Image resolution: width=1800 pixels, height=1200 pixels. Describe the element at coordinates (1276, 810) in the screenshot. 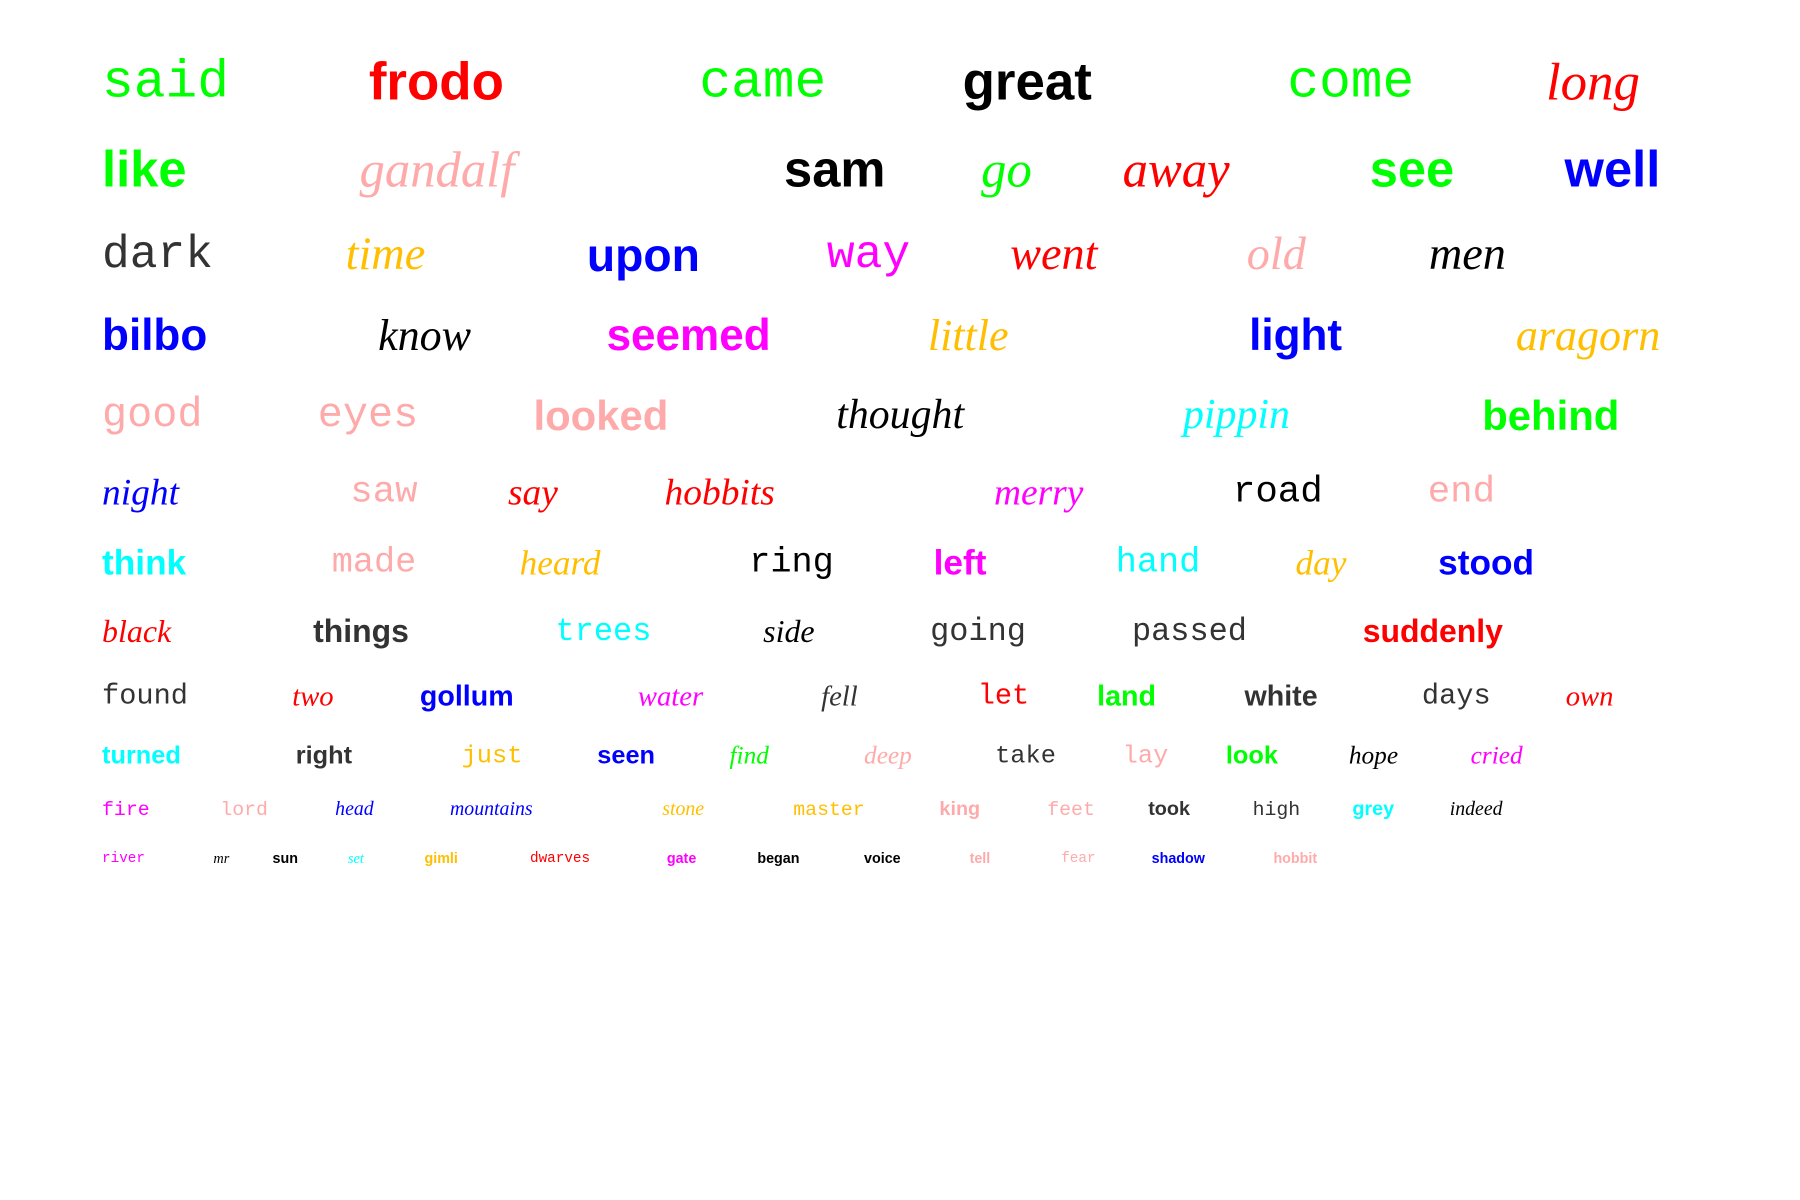

I see `word-high: high` at that location.